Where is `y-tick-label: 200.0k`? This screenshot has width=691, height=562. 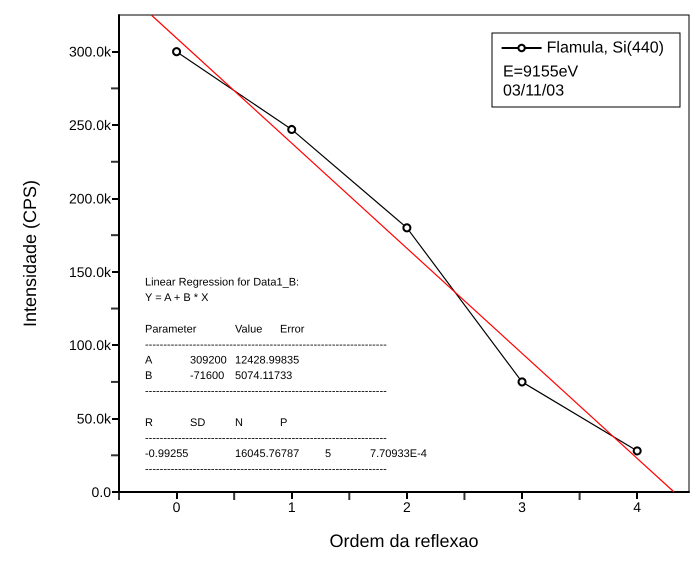
y-tick-label: 200.0k is located at coordinates (90, 198).